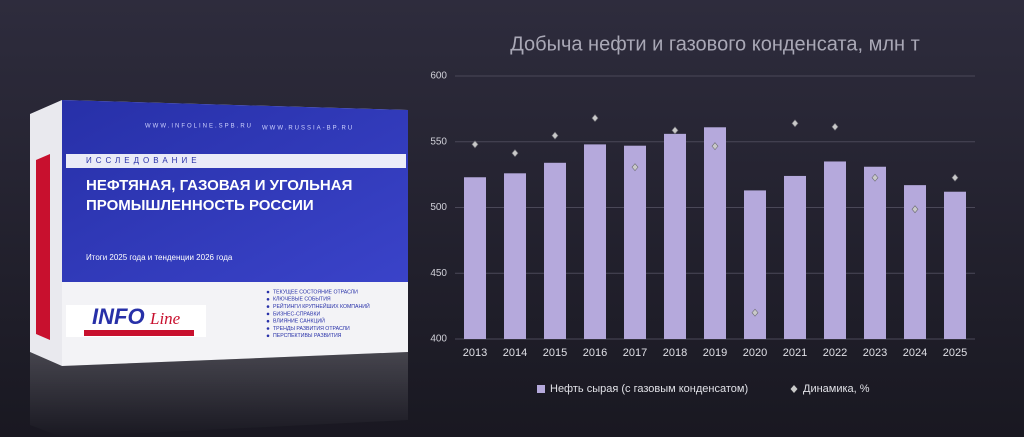  I want to click on box-side-stripe, so click(43, 247).